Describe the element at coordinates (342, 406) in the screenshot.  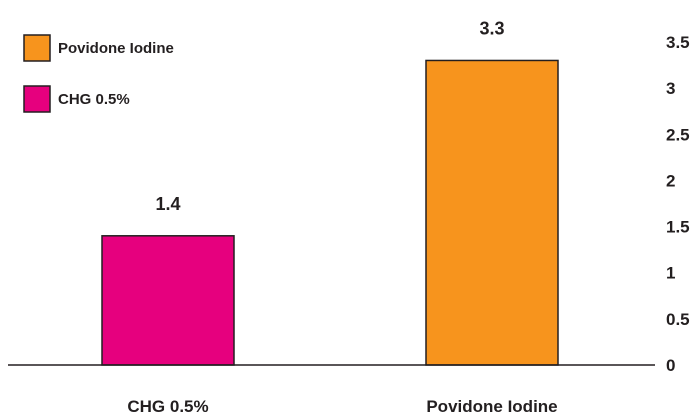
I see `x-axis: CHG 0.5% Povidone Iodine` at that location.